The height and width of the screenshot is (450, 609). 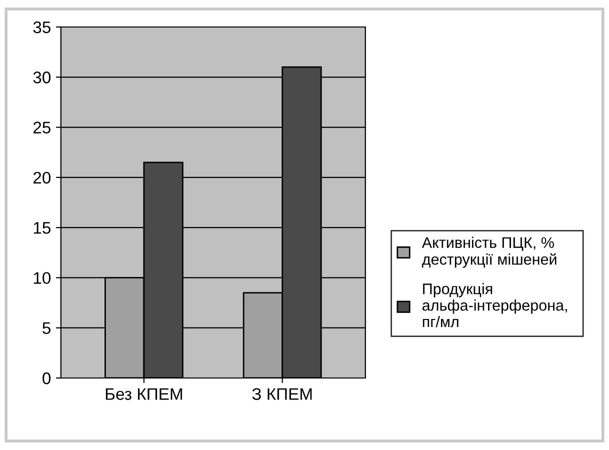 I want to click on y-tick-label: 0, so click(x=46, y=378).